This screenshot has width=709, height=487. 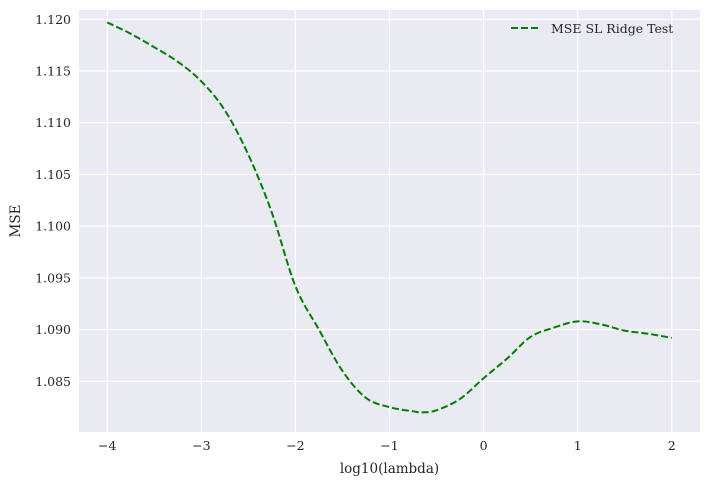 I want to click on y-axis-label: MSE, so click(x=16, y=221).